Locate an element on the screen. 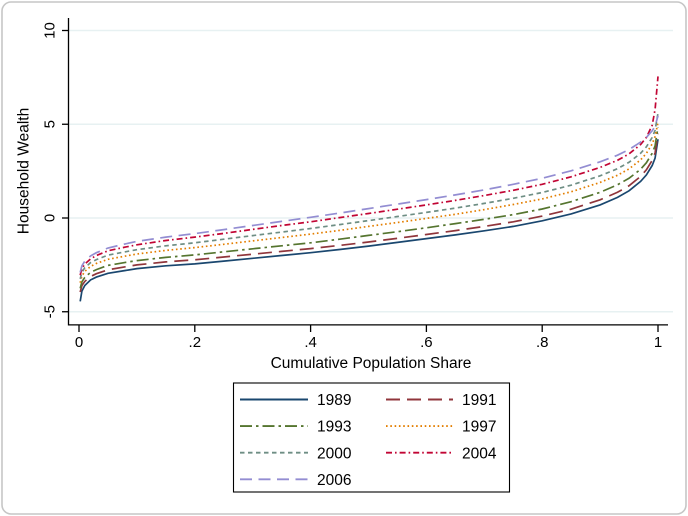 This screenshot has height=516, width=688. legend-item-1989: 1989 is located at coordinates (295, 400).